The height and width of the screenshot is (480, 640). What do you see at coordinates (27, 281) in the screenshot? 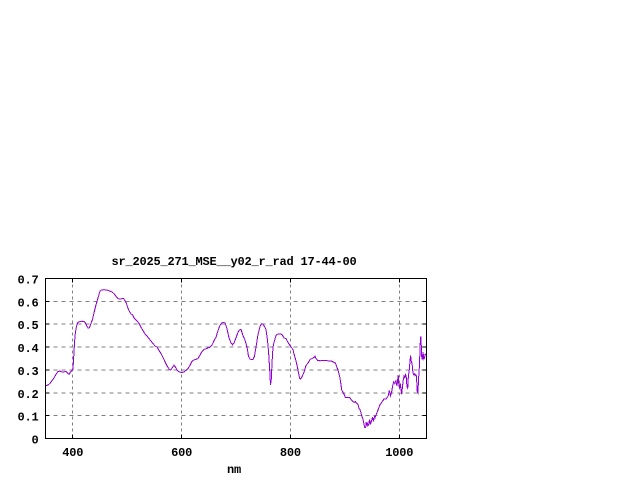
I see `svg-text: 0.7` at bounding box center [27, 281].